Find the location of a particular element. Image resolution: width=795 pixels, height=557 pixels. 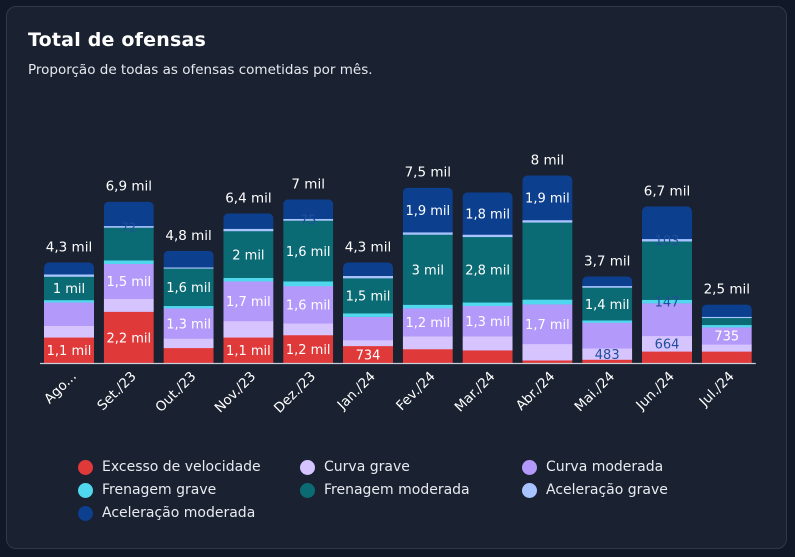

legend-item-aceleracao-grave: Aceleração grave is located at coordinates (595, 490).